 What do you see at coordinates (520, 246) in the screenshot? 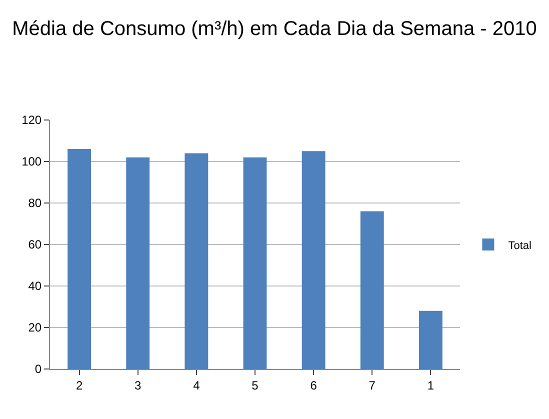
I see `legend-label: Total` at bounding box center [520, 246].